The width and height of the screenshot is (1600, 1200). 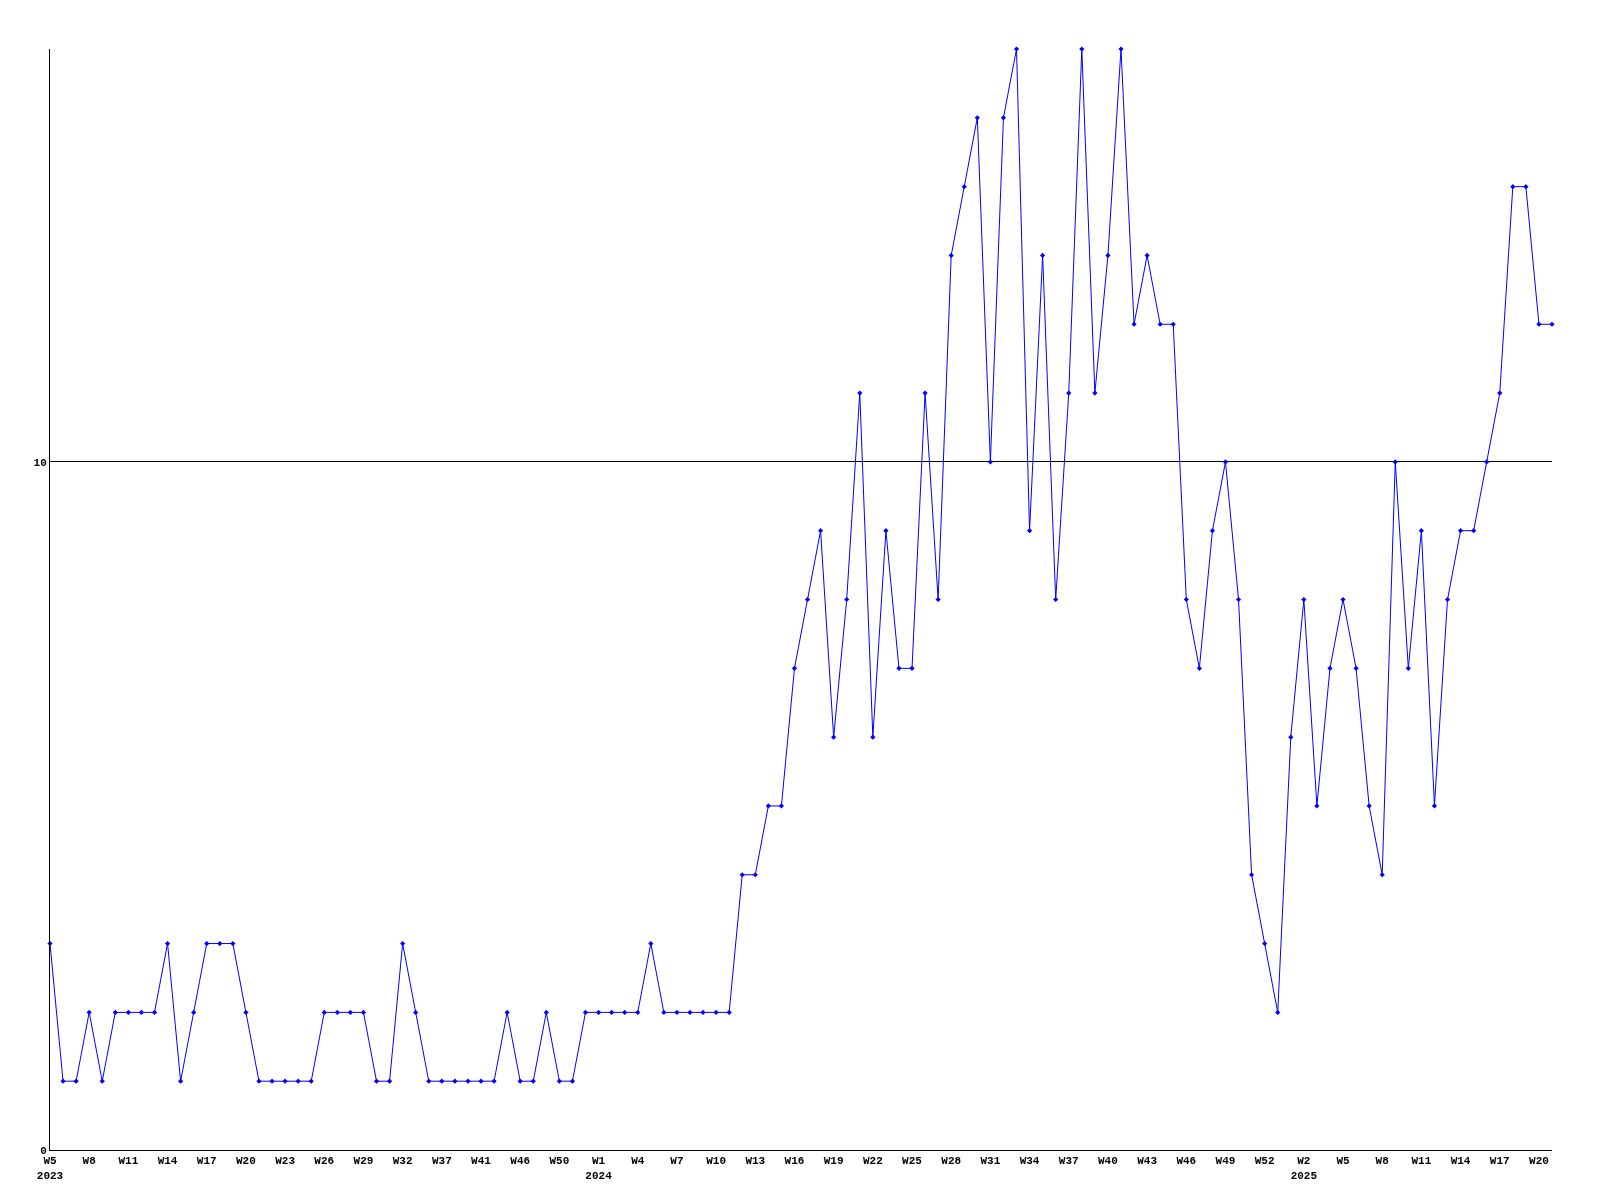 I want to click on x-tick-label: W31, so click(x=990, y=1161).